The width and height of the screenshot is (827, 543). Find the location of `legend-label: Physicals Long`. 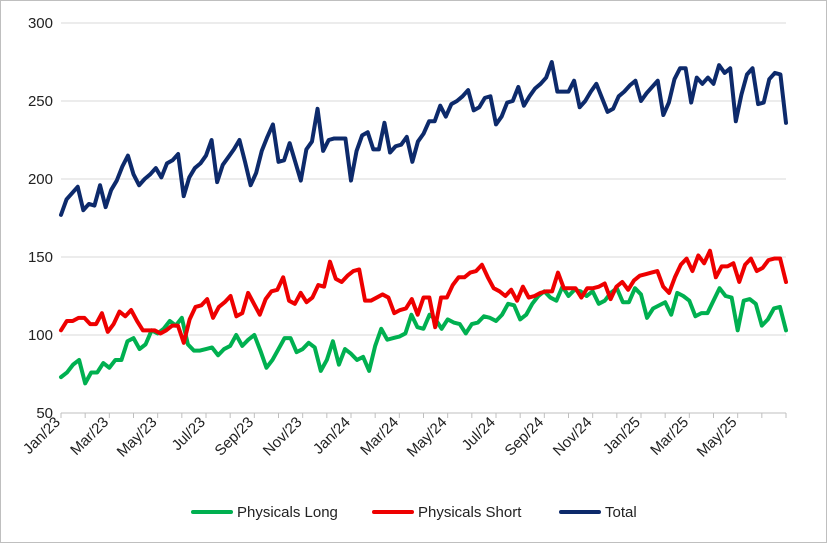

legend-label: Physicals Long is located at coordinates (287, 512).